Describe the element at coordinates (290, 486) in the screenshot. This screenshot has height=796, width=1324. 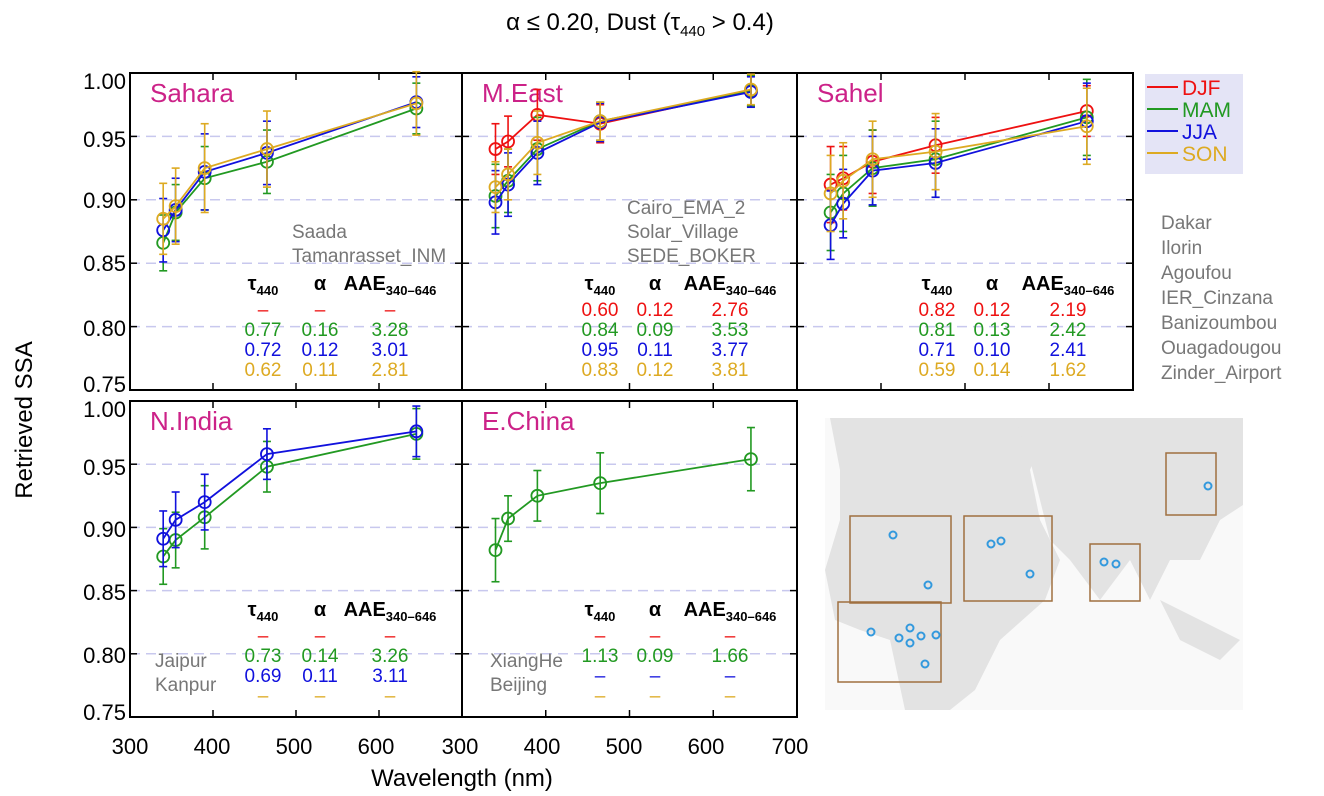
I see `series-jja` at that location.